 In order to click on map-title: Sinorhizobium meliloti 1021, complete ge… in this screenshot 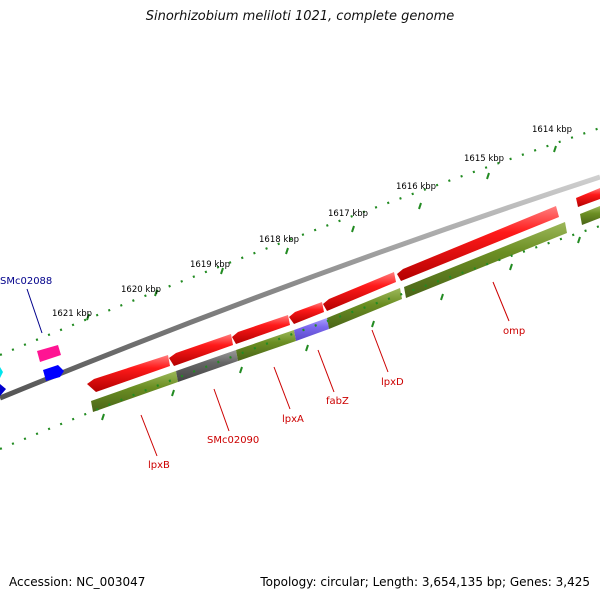, I will do `click(300, 16)`.